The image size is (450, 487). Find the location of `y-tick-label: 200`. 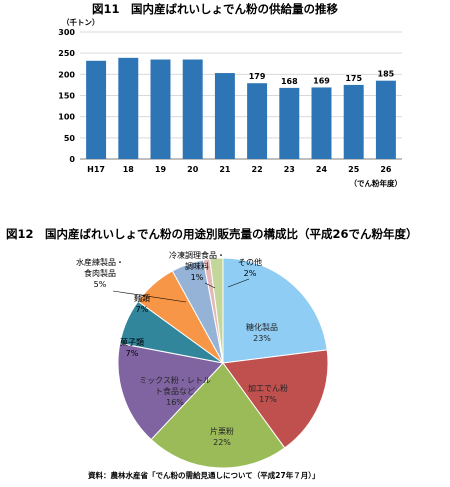

y-tick-label: 200 is located at coordinates (66, 74).